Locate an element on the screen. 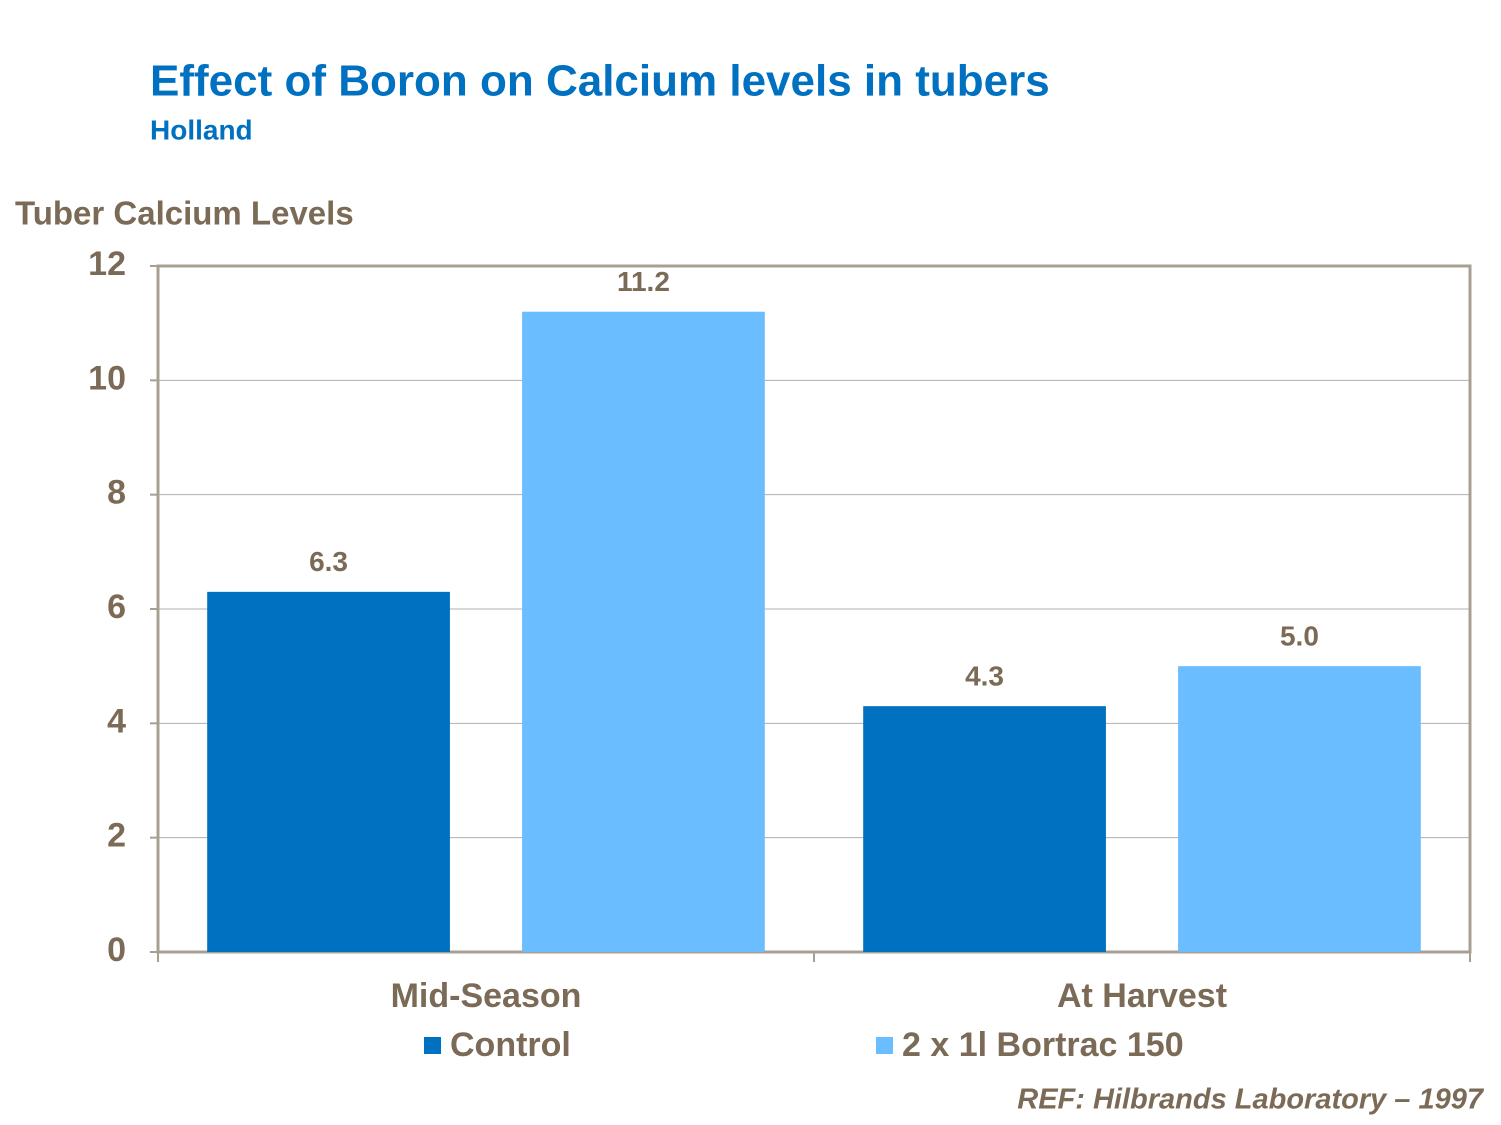 The image size is (1501, 1125). data-label: 11.2 is located at coordinates (643, 281).